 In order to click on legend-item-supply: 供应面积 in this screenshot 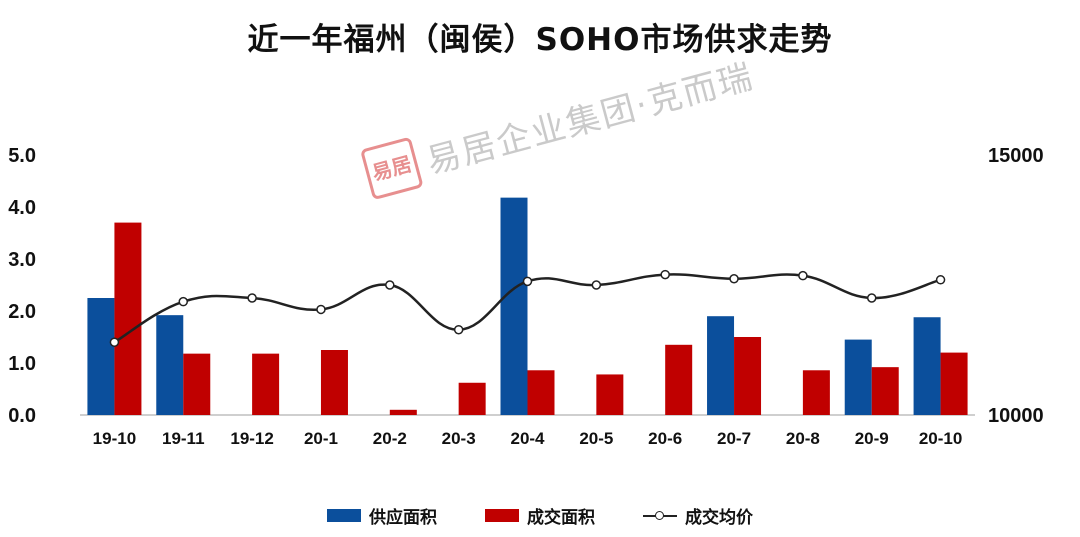, I will do `click(382, 515)`.